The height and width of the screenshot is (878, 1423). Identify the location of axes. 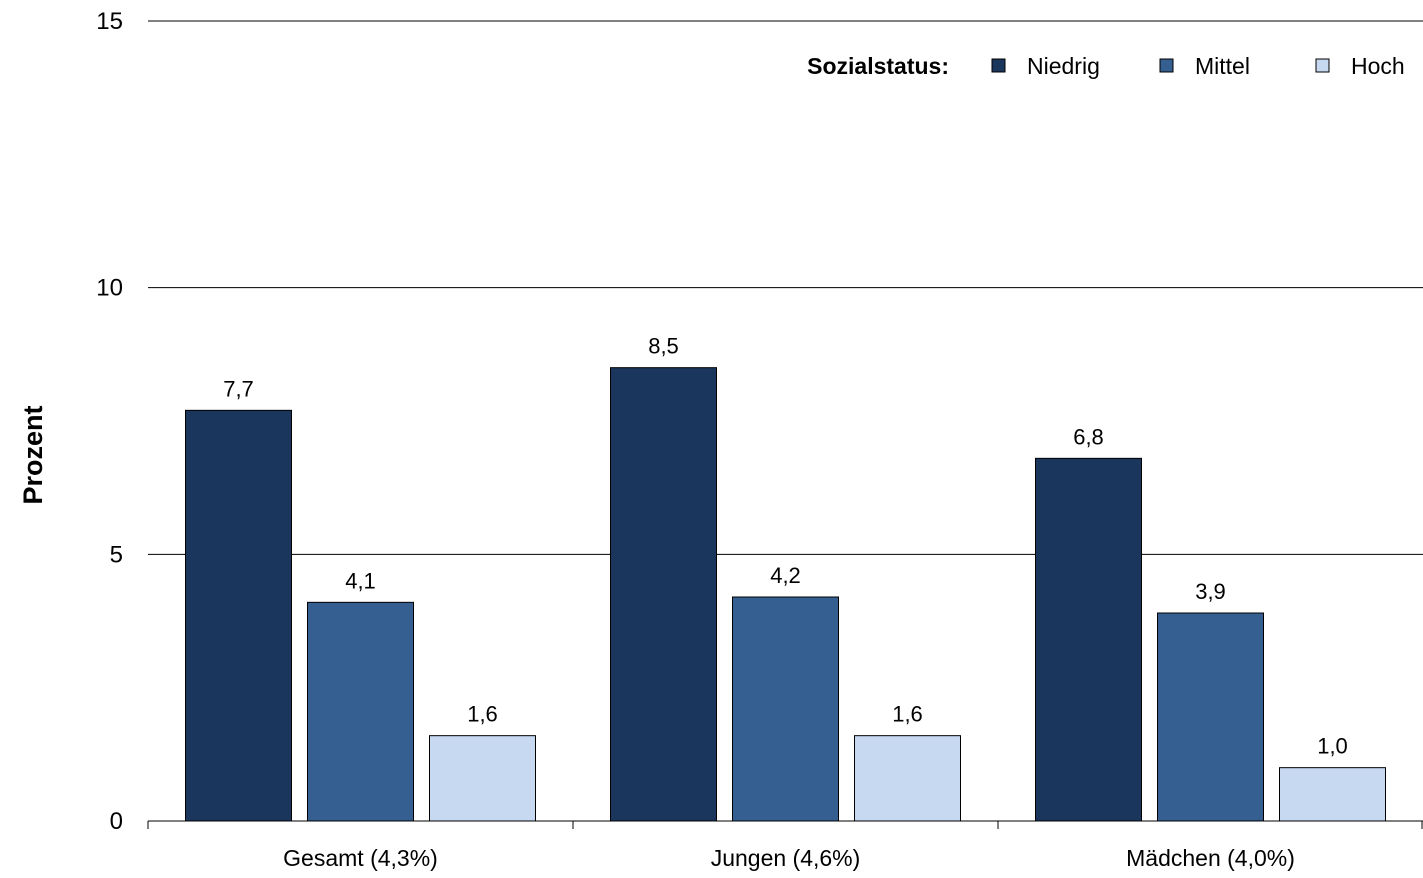
(785, 824).